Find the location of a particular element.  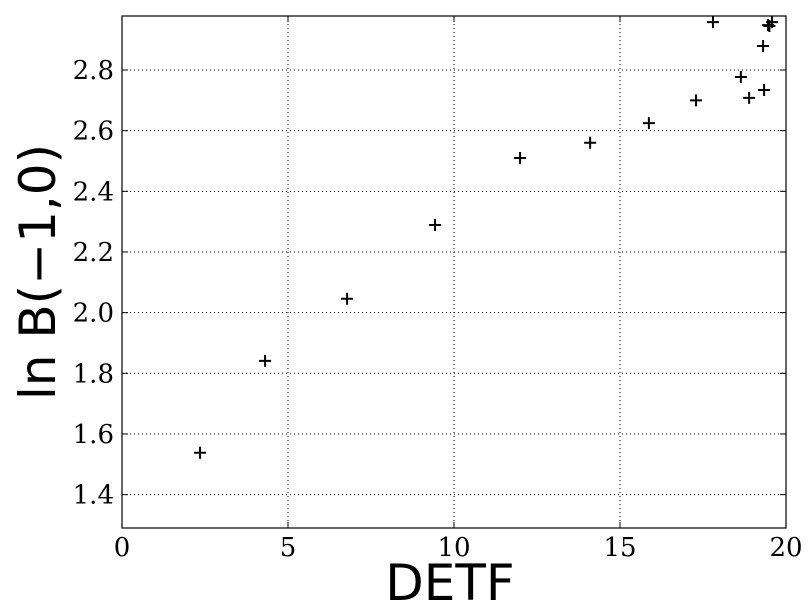

y-tick-label: 2.8 is located at coordinates (93, 71).